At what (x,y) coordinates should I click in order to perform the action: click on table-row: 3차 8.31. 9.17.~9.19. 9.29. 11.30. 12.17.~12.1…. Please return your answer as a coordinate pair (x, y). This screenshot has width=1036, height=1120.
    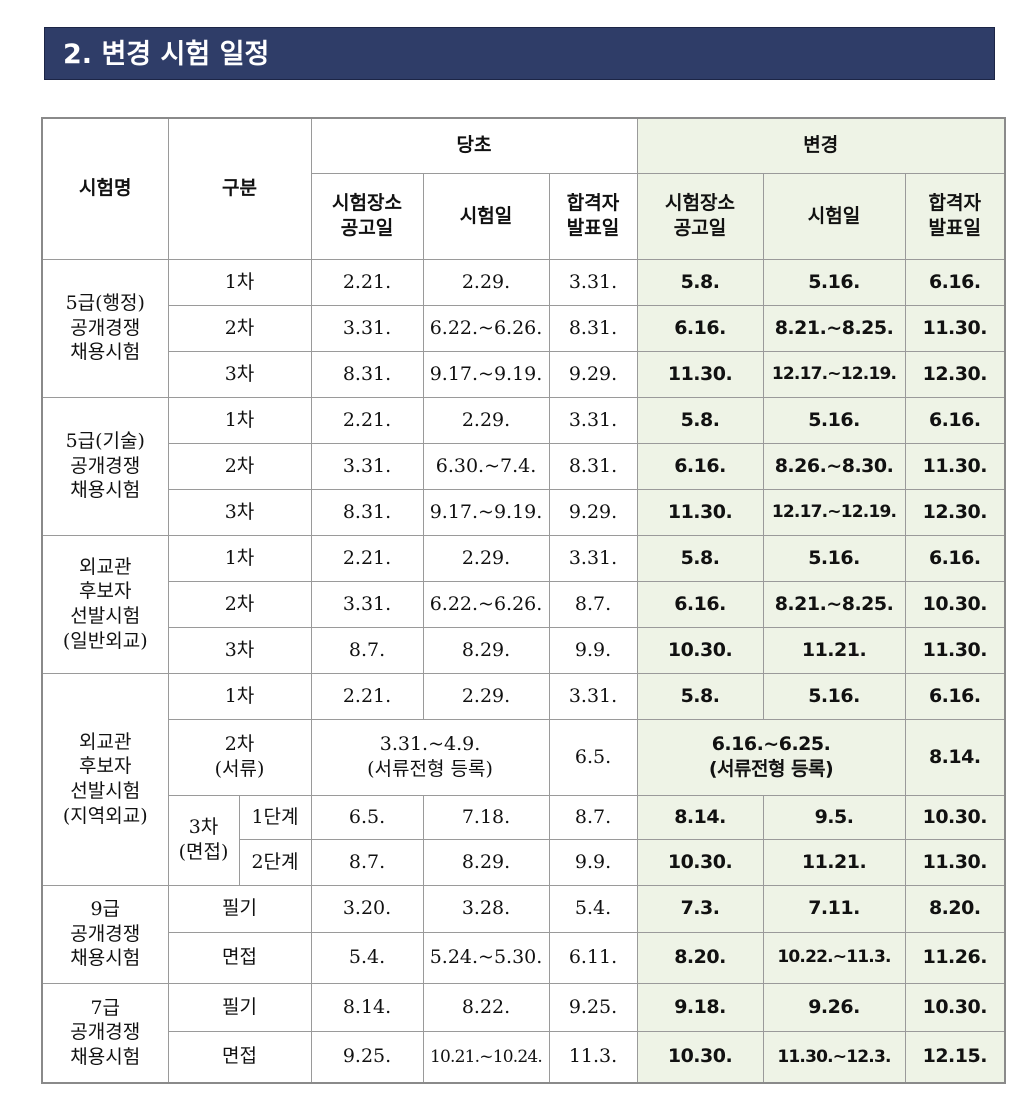
    Looking at the image, I should click on (524, 374).